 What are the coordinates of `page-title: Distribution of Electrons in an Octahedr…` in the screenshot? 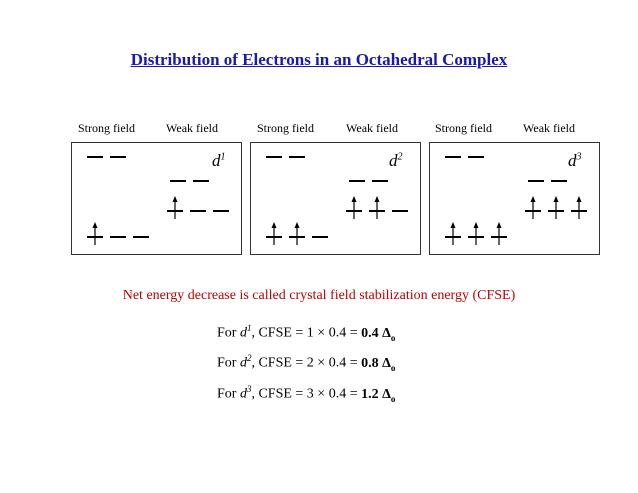 It's located at (319, 59).